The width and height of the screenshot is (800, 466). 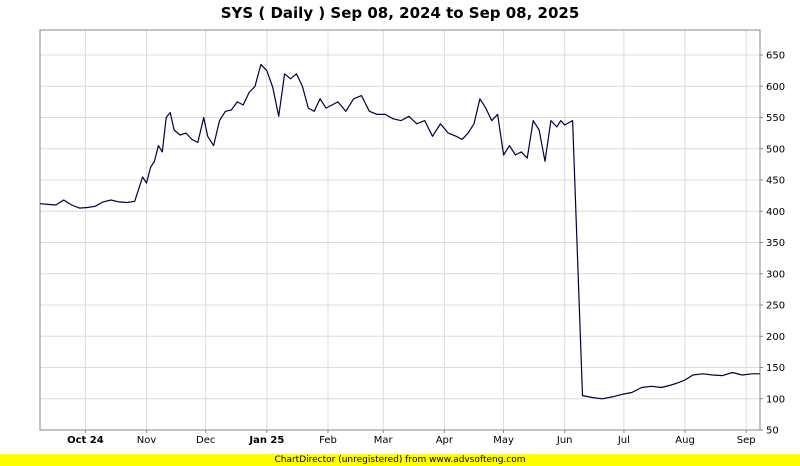 I want to click on y-tick-label: 100, so click(x=775, y=399).